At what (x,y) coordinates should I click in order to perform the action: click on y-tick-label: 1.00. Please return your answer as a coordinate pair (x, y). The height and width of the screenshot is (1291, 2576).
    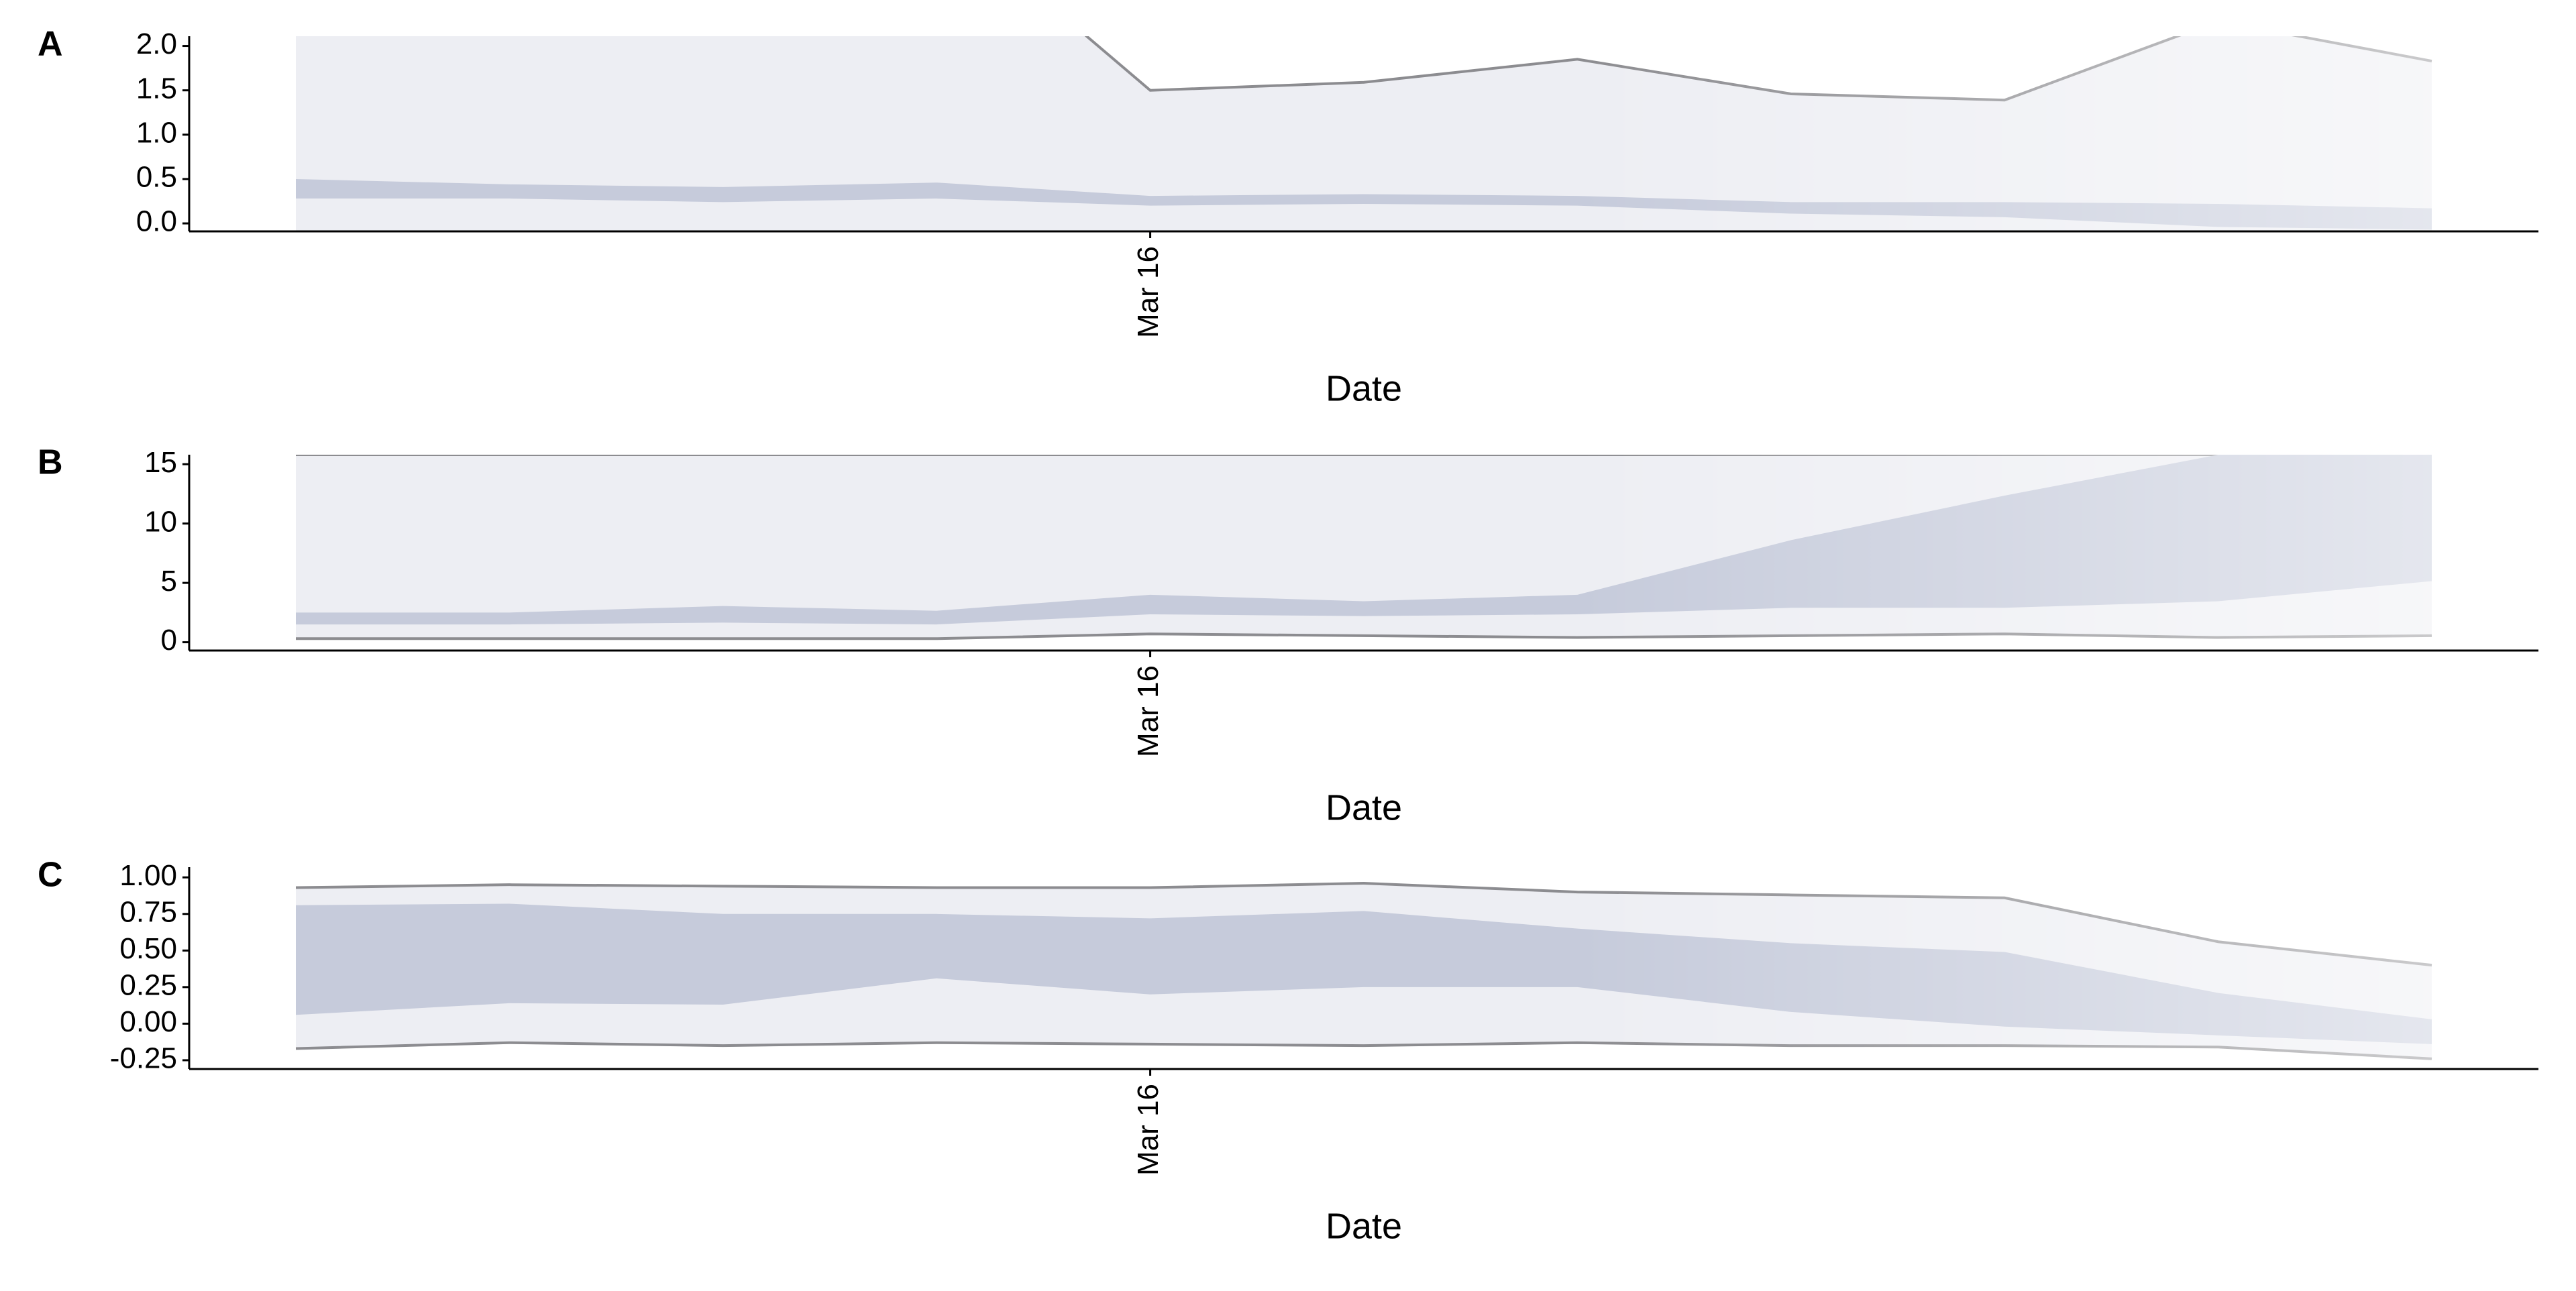
    Looking at the image, I should click on (148, 875).